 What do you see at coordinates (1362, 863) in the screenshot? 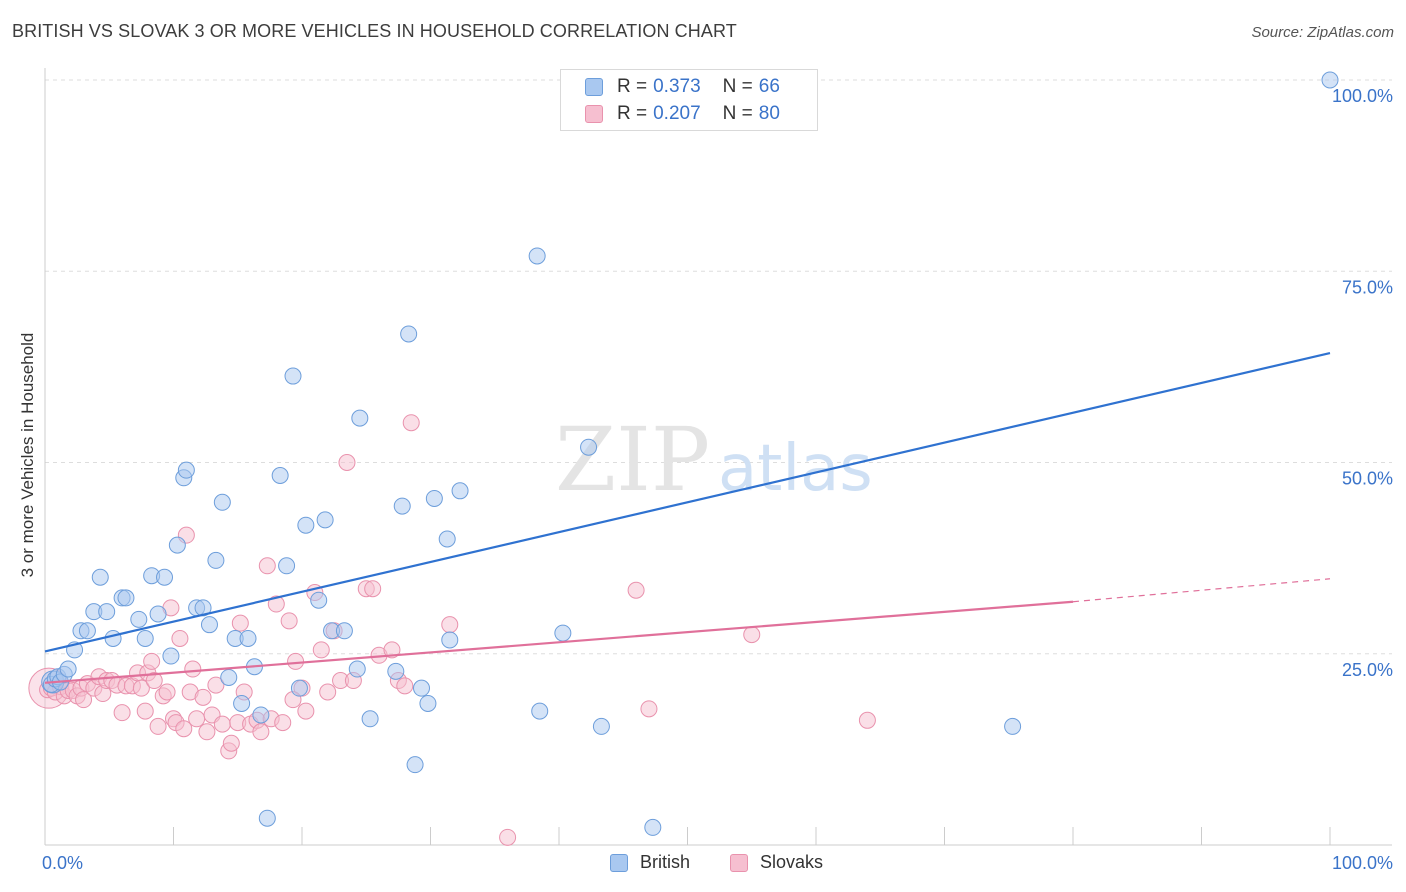
I see `x-tick-label: 100.0%` at bounding box center [1362, 863].